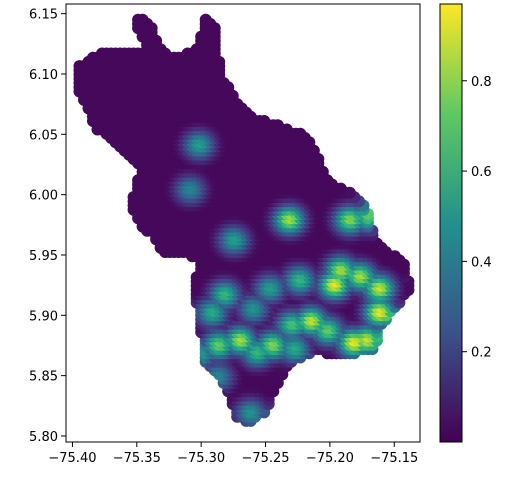  What do you see at coordinates (477, 218) in the screenshot?
I see `colorbar-axis: 0.2 0.4 0.6 0.8` at bounding box center [477, 218].